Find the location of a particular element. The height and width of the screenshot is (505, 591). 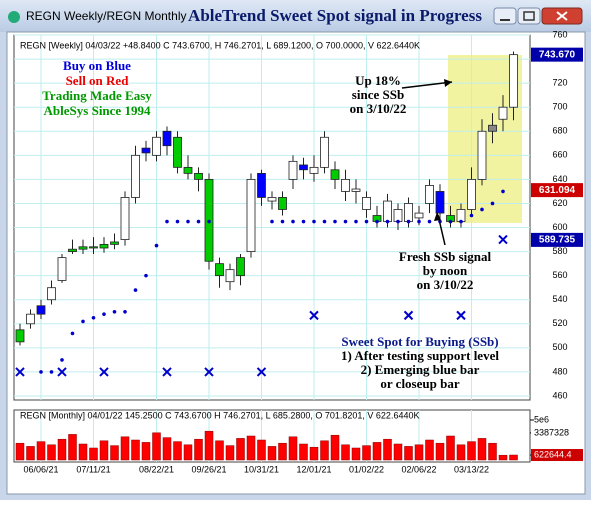

y-tick-label: 540 is located at coordinates (559, 299).